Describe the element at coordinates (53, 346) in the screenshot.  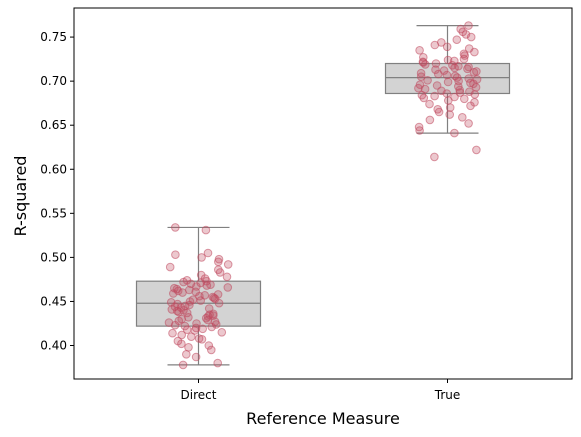
I see `y-tick-label: 0.40` at that location.